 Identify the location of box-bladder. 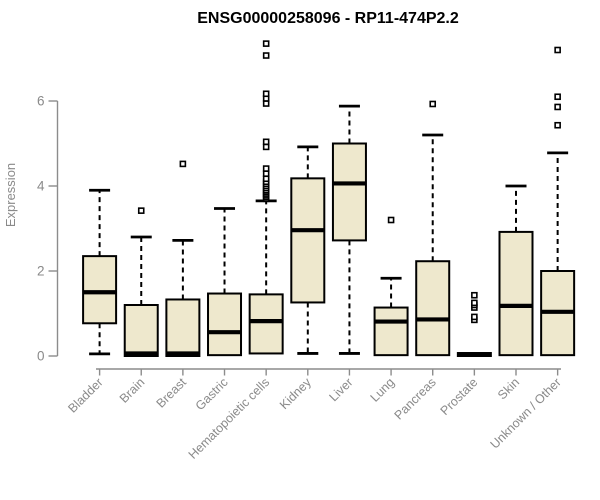
(100, 272).